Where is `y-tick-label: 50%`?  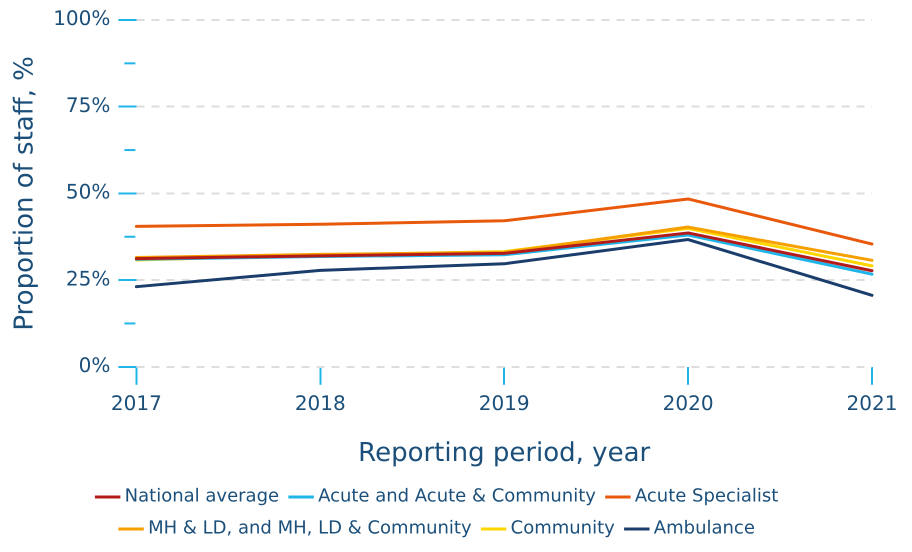
y-tick-label: 50% is located at coordinates (88, 192).